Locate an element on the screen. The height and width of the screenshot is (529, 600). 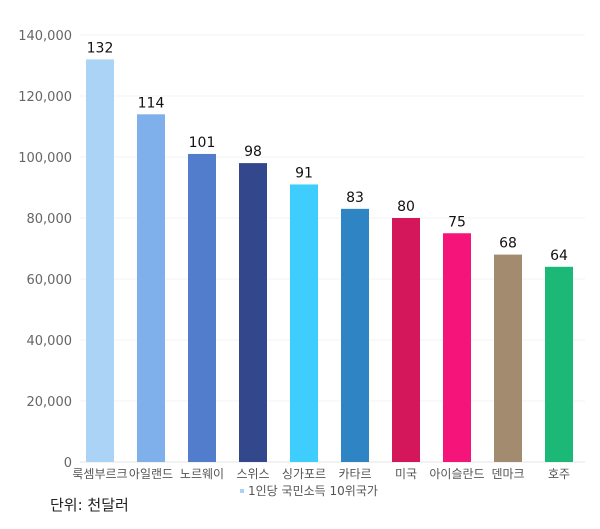
y-tick-label: 60,000 is located at coordinates (50, 280).